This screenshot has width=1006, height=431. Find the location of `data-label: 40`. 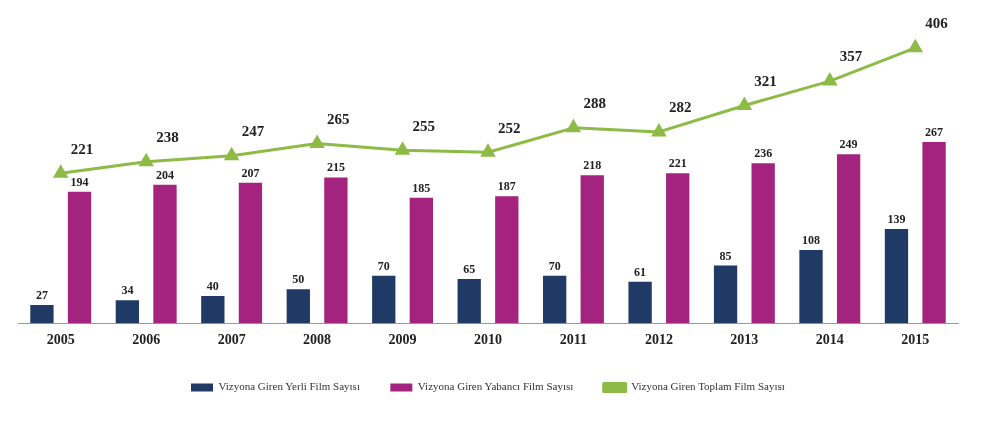

data-label: 40 is located at coordinates (212, 286).